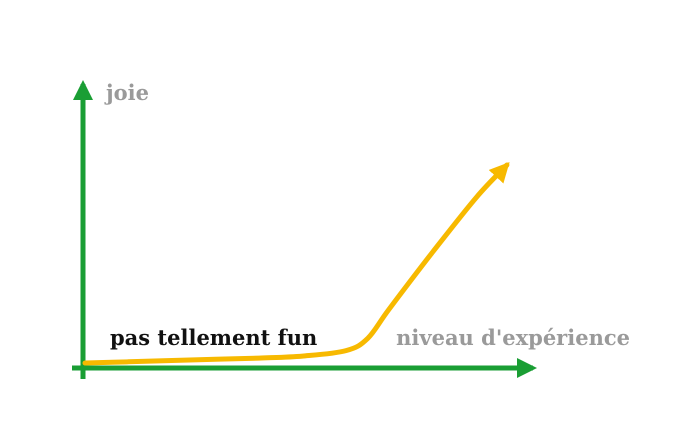  Describe the element at coordinates (213, 337) in the screenshot. I see `annotation-label: pas tellement fun` at that location.